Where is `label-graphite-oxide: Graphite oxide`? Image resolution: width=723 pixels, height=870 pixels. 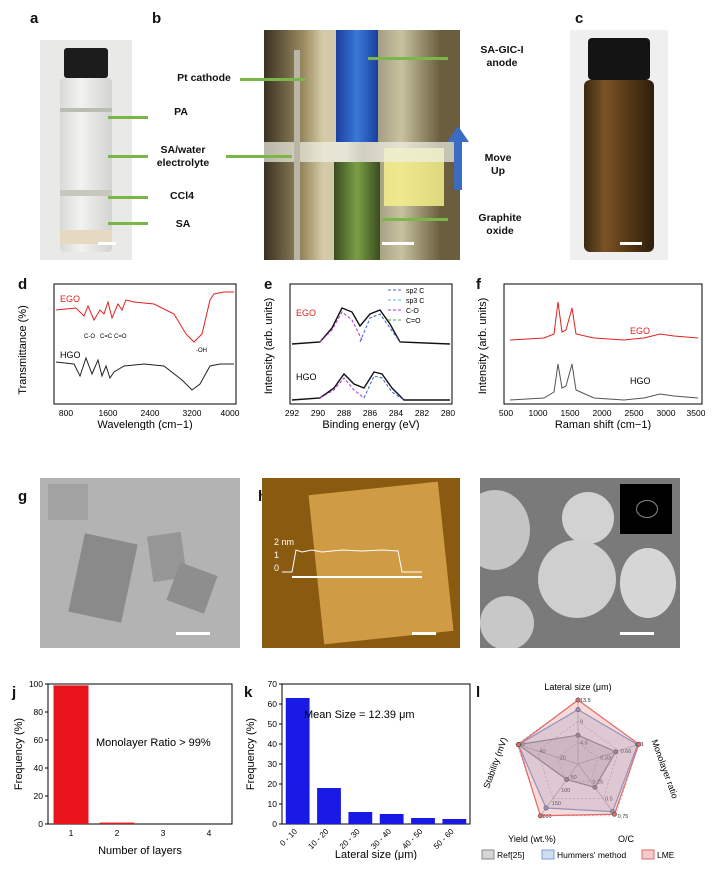
label-graphite-oxide: Graphite oxide is located at coordinates (500, 224).